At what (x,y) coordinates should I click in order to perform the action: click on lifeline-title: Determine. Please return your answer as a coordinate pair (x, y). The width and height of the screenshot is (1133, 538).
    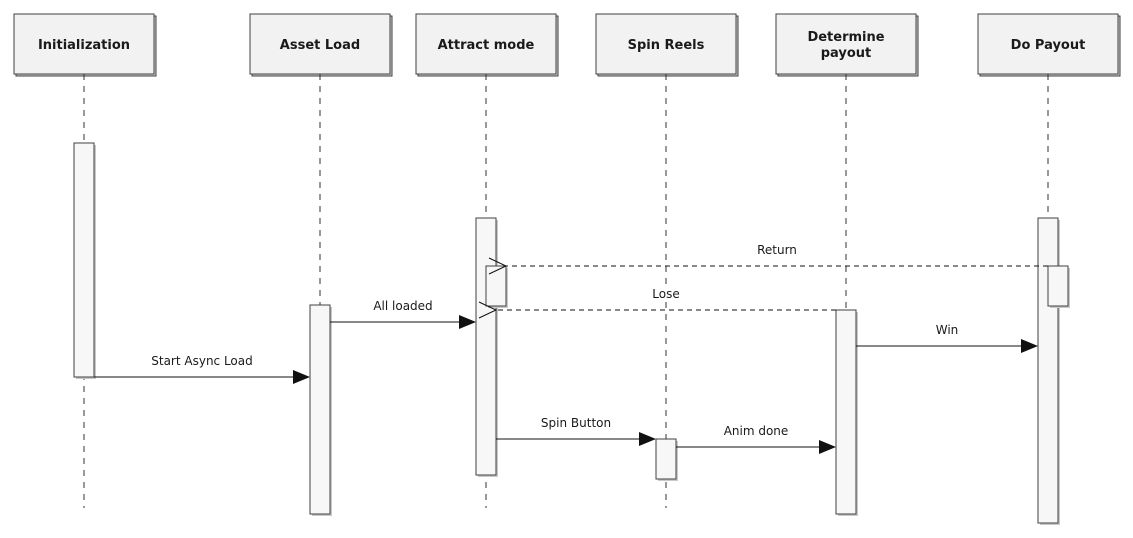
    Looking at the image, I should click on (845, 37).